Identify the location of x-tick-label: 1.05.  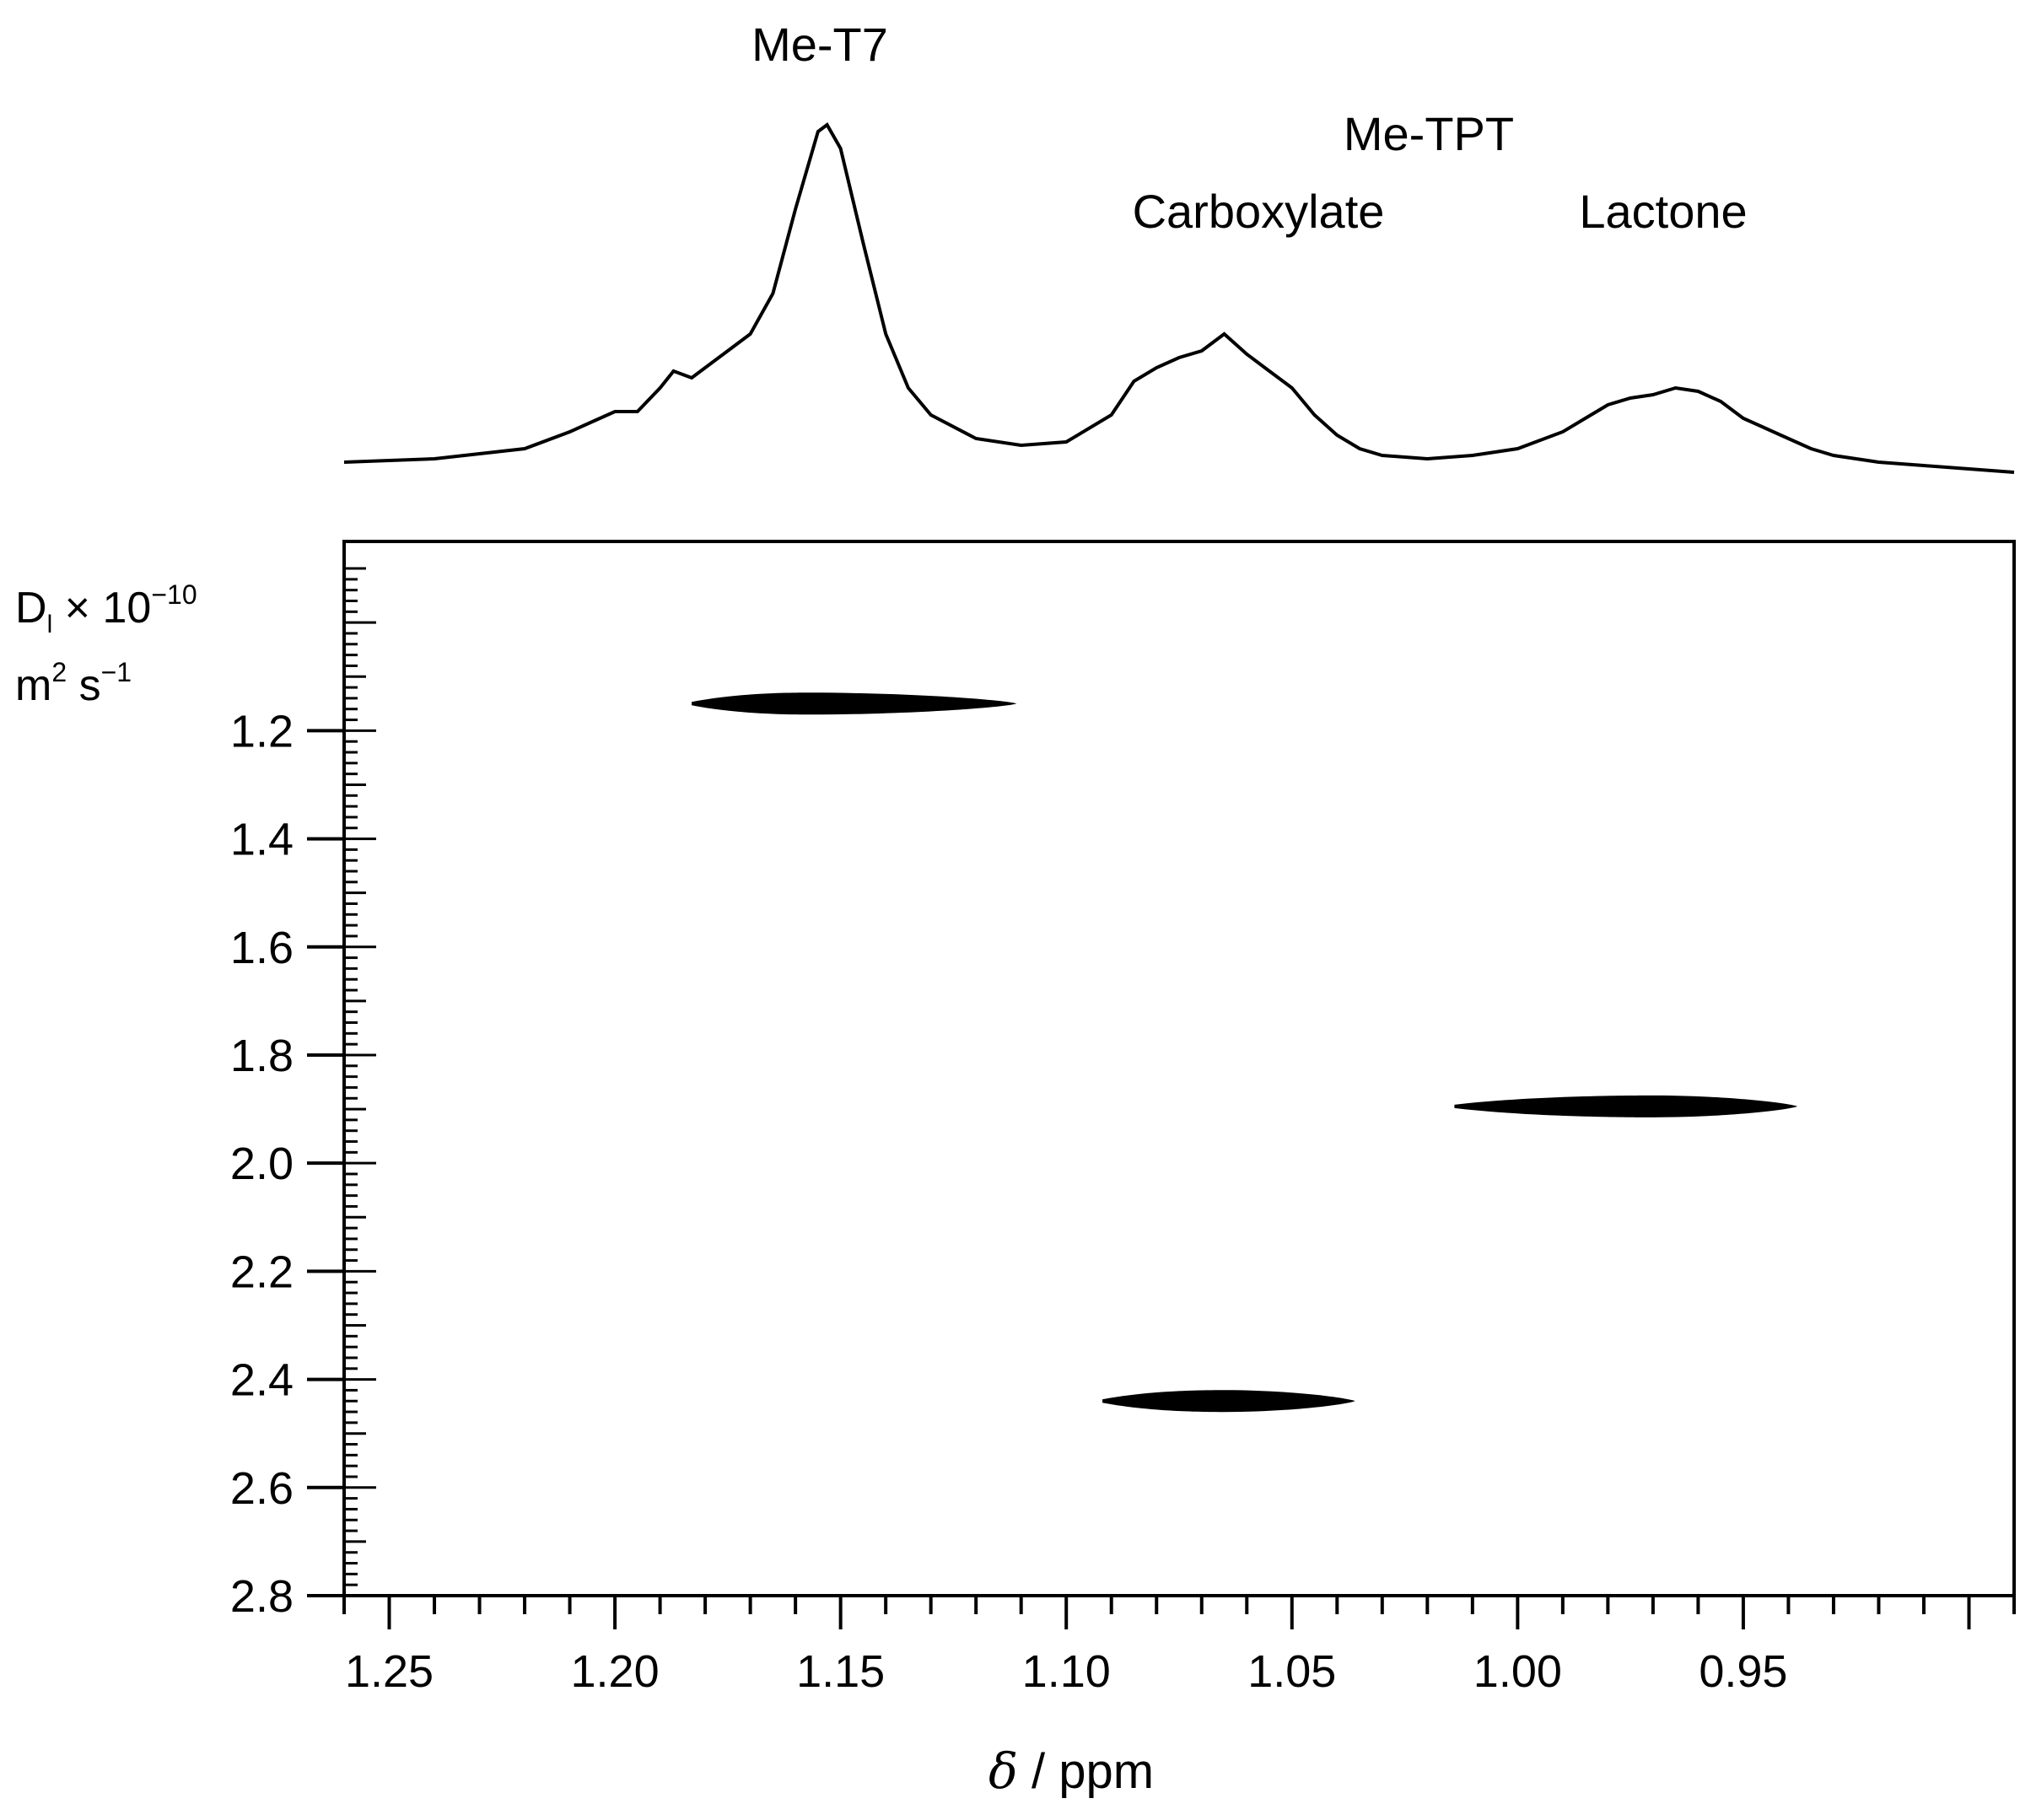
(1291, 1671).